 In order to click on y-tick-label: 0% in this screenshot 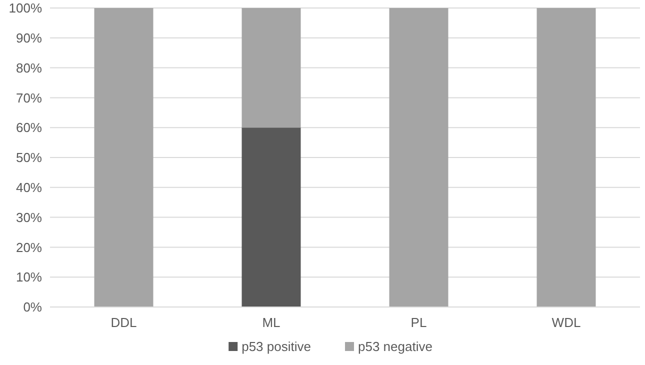, I will do `click(32, 307)`.